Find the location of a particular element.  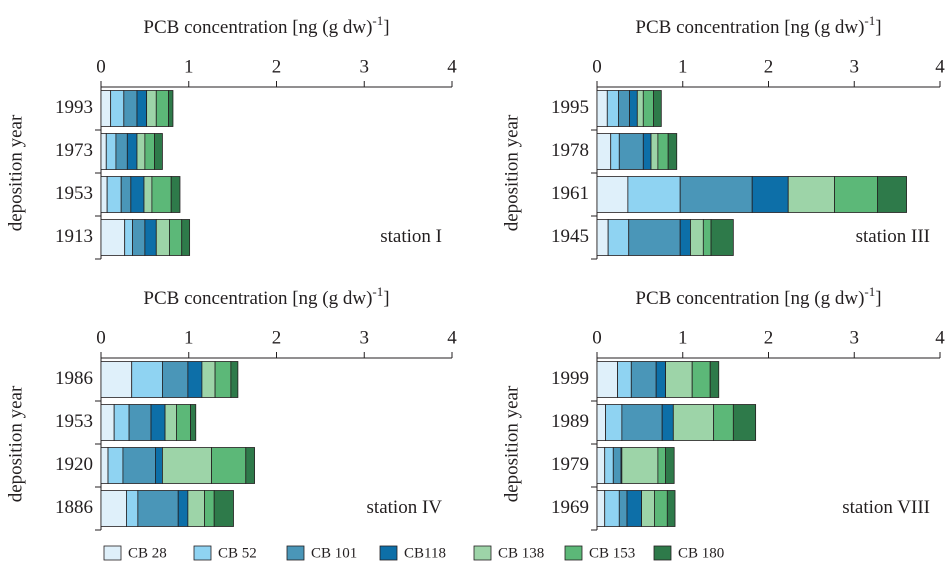

y-tick-label: 1995 is located at coordinates (570, 107).